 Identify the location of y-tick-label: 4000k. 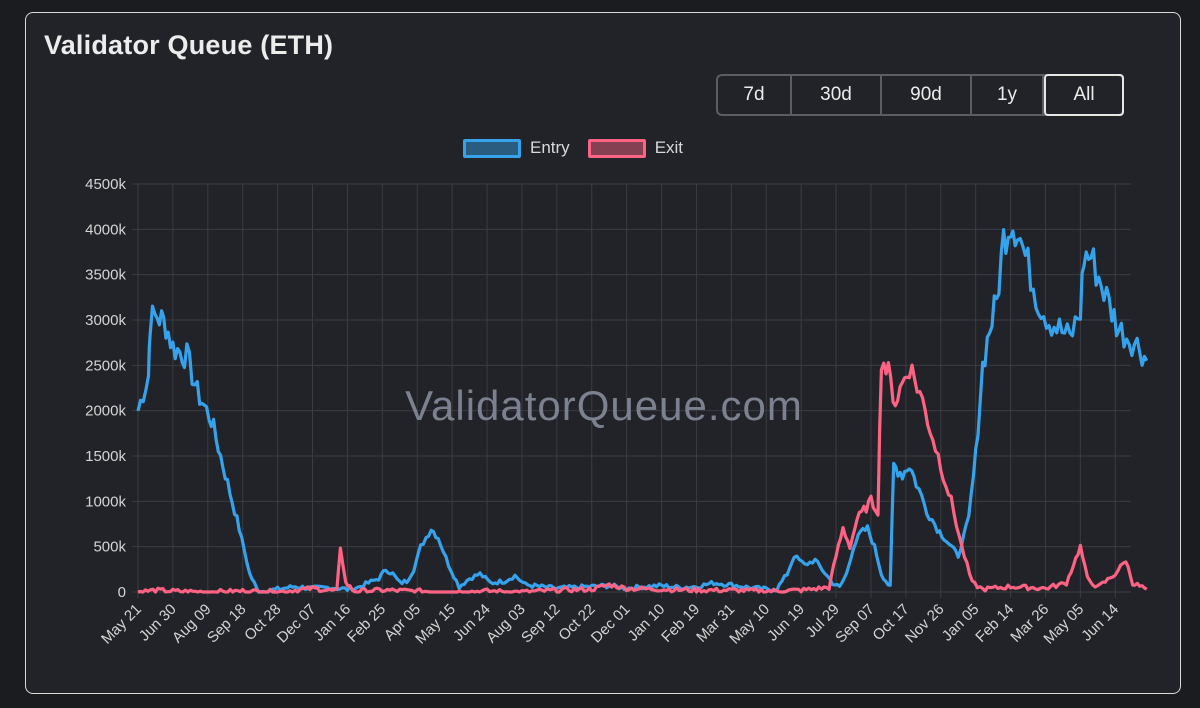
(105, 229).